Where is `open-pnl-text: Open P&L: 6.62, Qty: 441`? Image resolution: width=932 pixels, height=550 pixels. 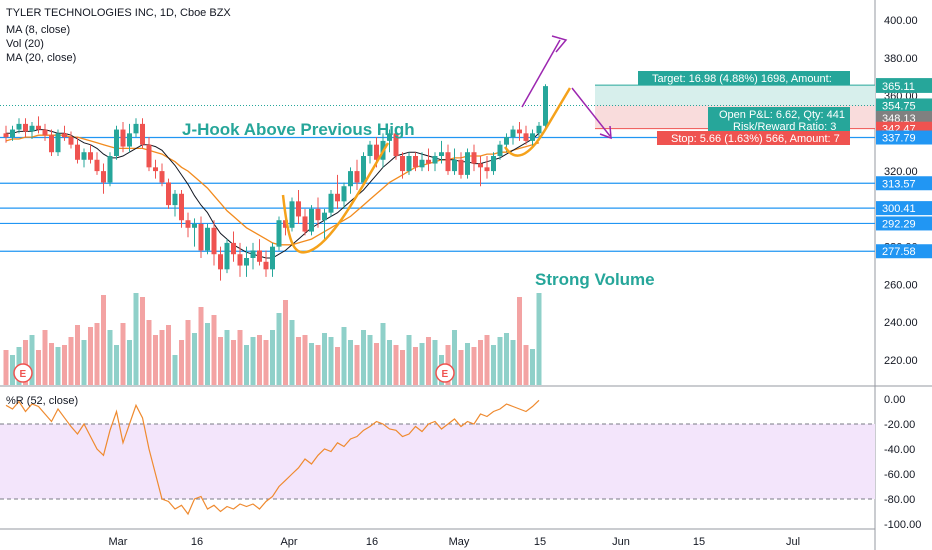
open-pnl-text: Open P&L: 6.62, Qty: 441 is located at coordinates (782, 115).